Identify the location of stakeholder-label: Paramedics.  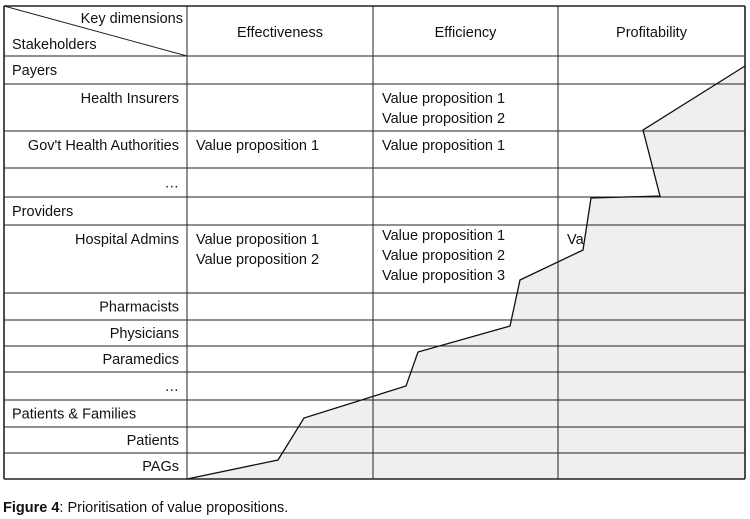
(140, 360).